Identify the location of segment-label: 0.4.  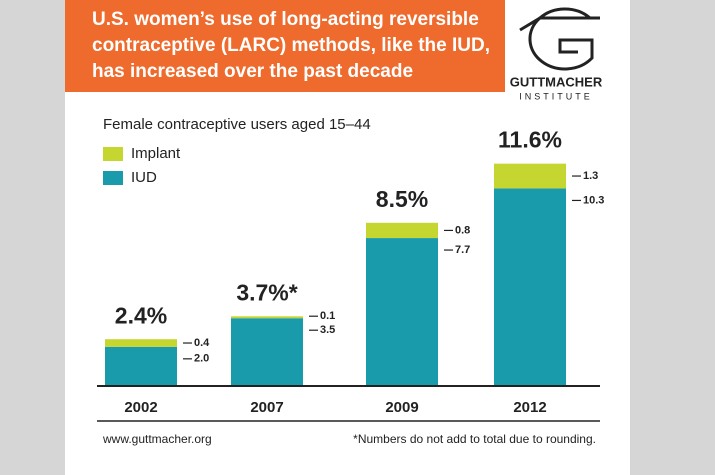
(202, 343).